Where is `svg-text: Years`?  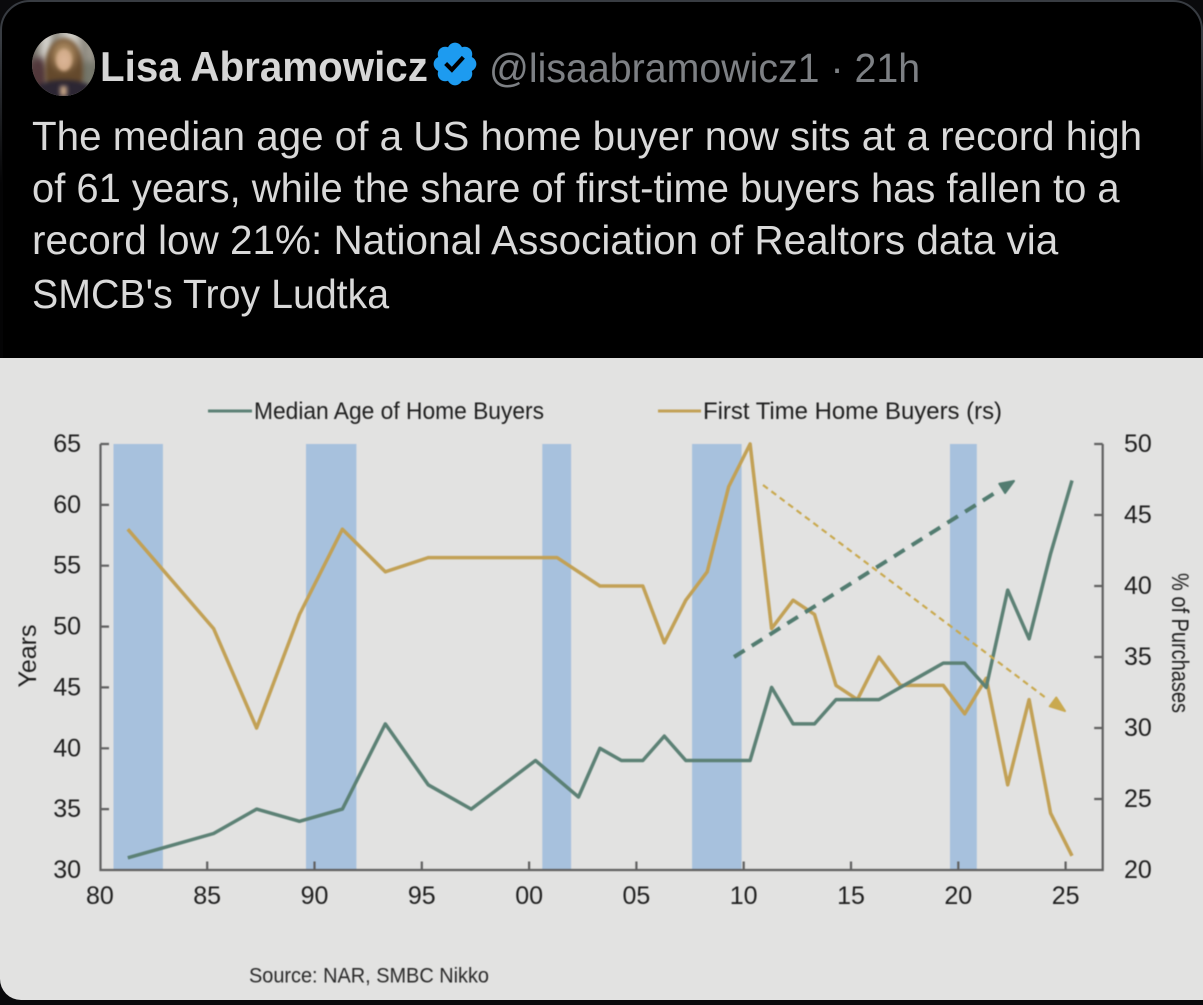 svg-text: Years is located at coordinates (28, 655).